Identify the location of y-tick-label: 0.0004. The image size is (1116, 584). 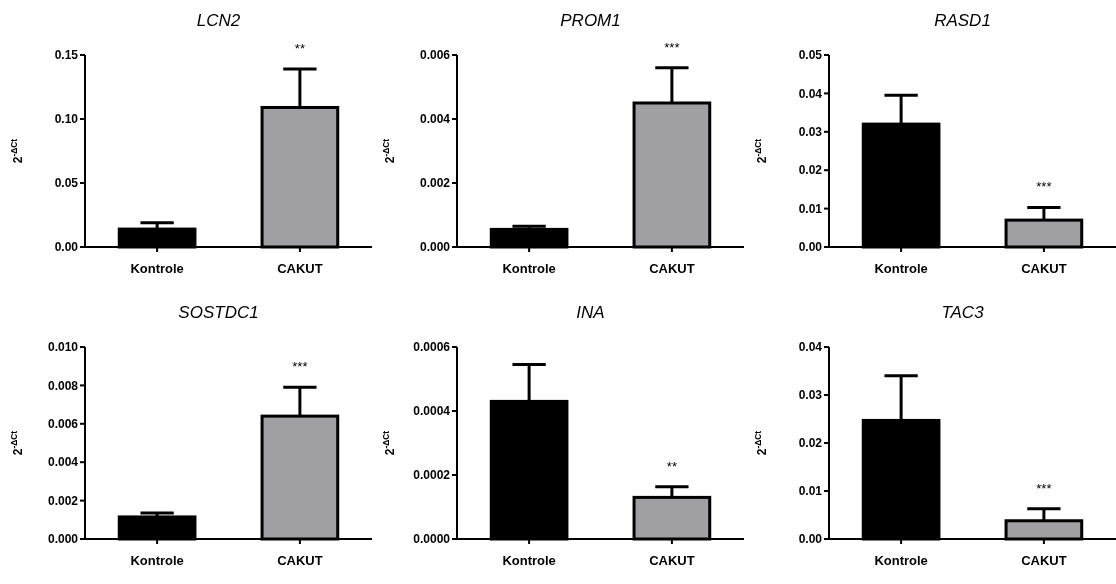
(432, 411).